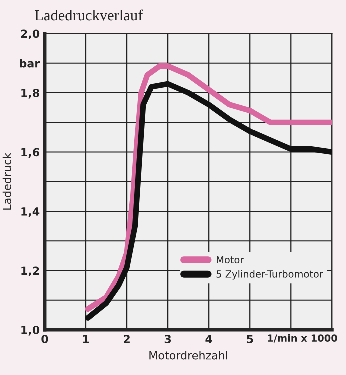  Describe the element at coordinates (31, 213) in the screenshot. I see `y-tick-label: 1,4` at that location.